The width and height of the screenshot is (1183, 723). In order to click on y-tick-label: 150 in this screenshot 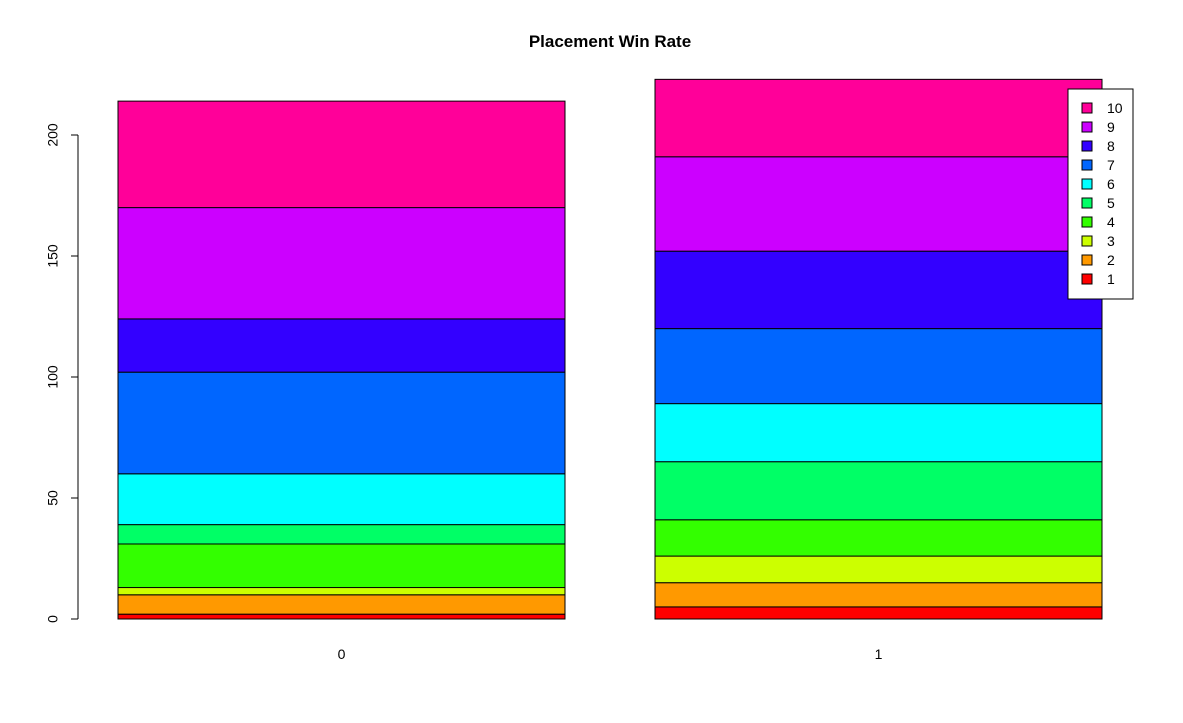, I will do `click(53, 256)`.